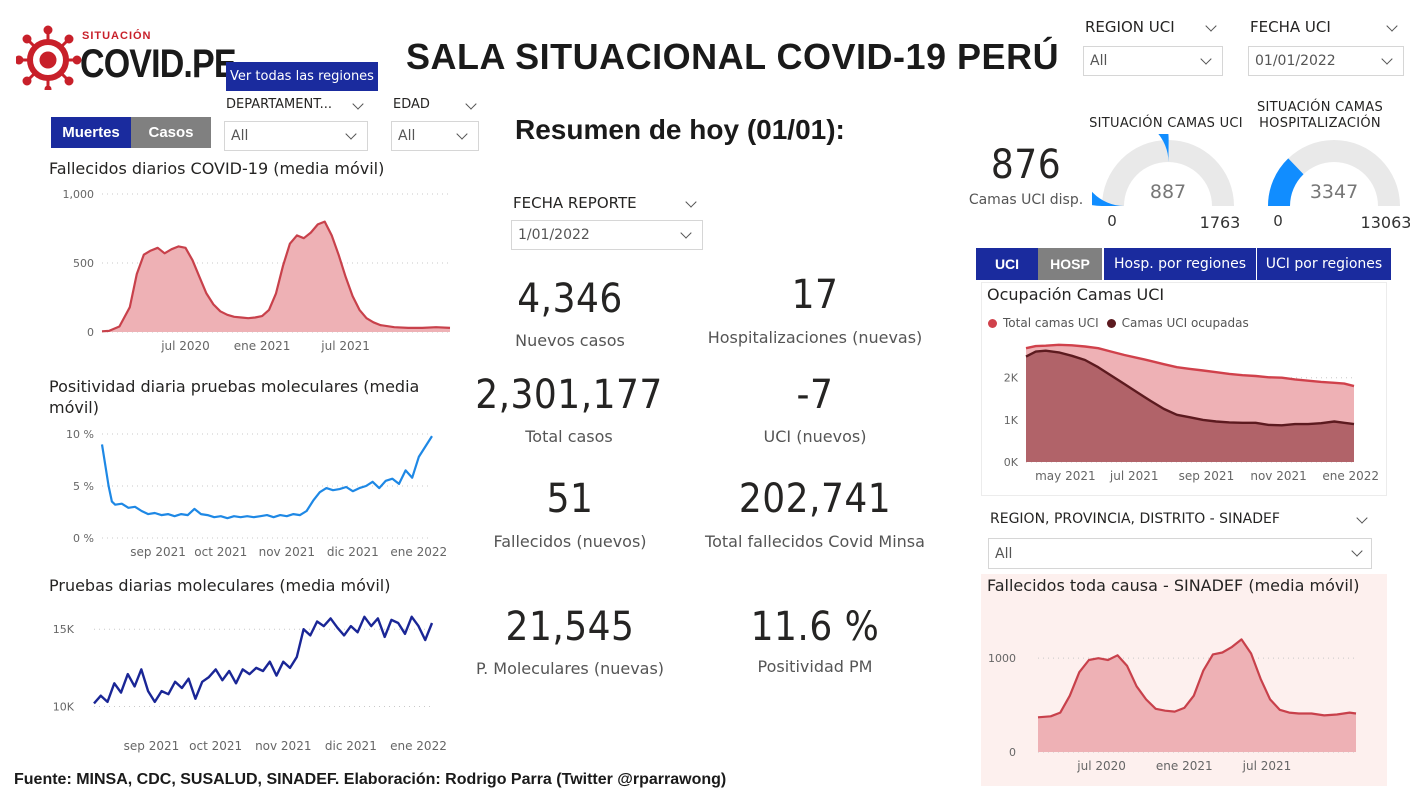  What do you see at coordinates (1334, 192) in the screenshot?
I see `gauge-value: 3347` at bounding box center [1334, 192].